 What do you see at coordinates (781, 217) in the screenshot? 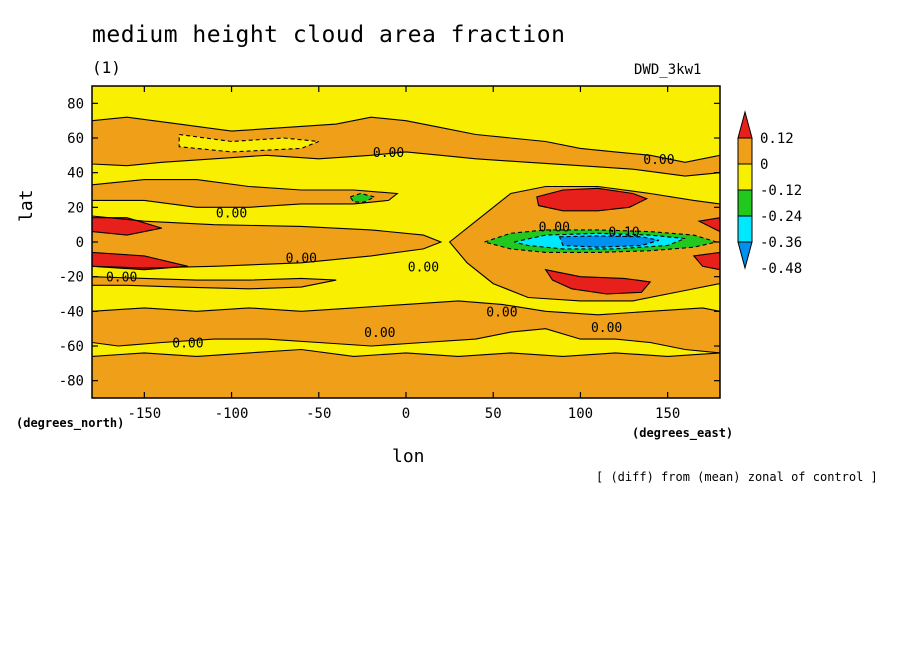
I see `colorbar-label: -0.24` at bounding box center [781, 217].